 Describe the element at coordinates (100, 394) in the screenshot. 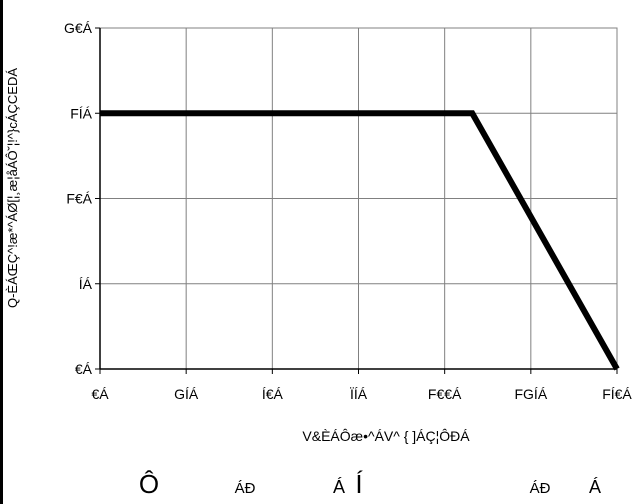

I see `x-tick-label: €Á` at that location.